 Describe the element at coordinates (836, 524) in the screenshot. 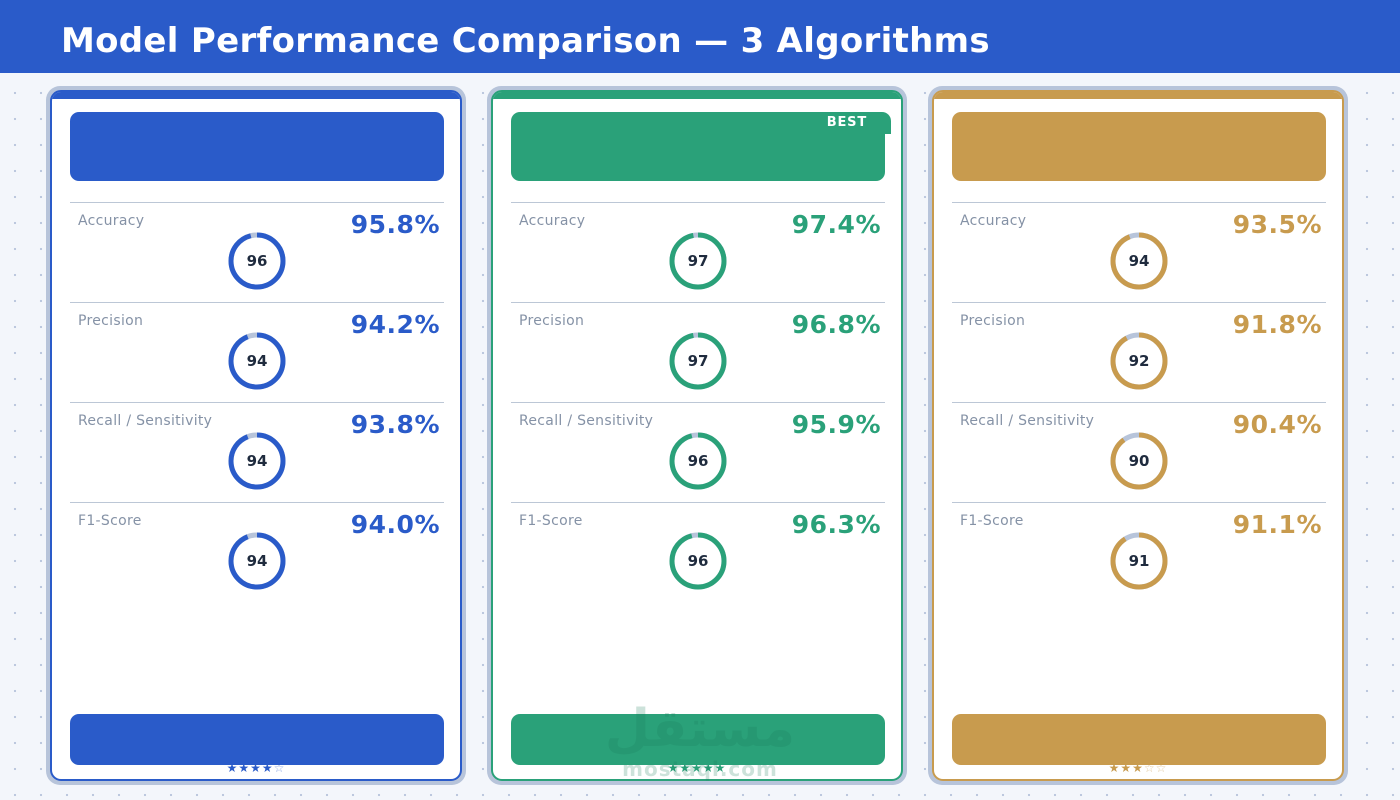

I see `metric-value: 96.3%` at that location.